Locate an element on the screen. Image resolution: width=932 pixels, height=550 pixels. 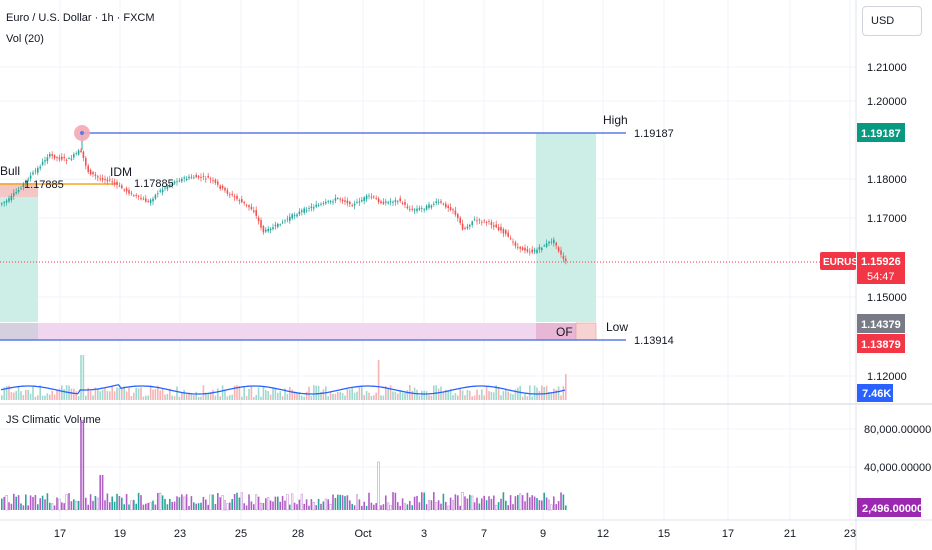
green-zone-left is located at coordinates (19, 259).